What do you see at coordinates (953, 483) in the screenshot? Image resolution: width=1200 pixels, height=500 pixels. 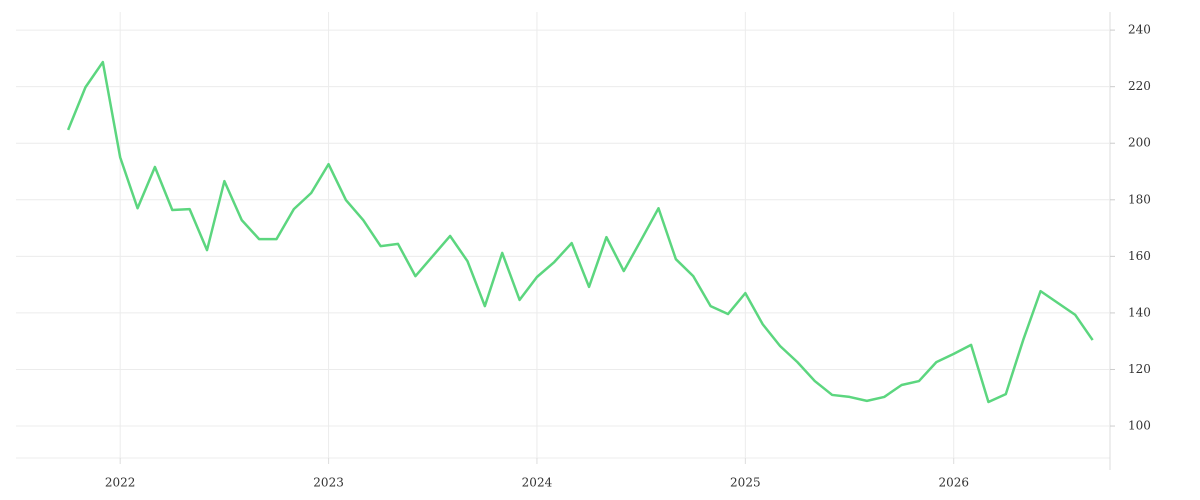 I see `x-tick-label: 2026` at bounding box center [953, 483].